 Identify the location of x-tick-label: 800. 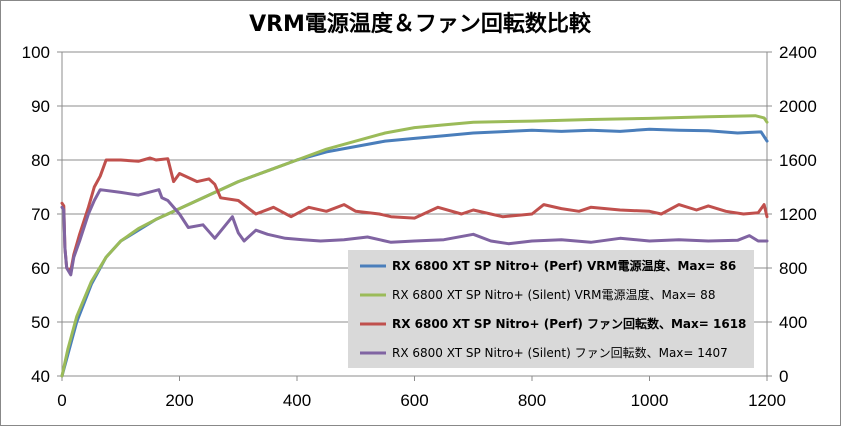
(532, 400).